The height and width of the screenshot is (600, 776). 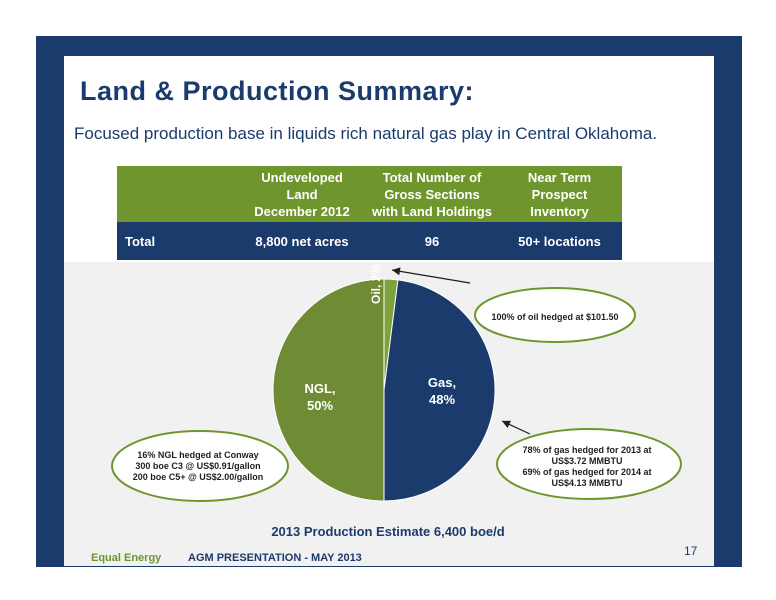 I want to click on slide-title: Land & Production Summary:, so click(x=277, y=91).